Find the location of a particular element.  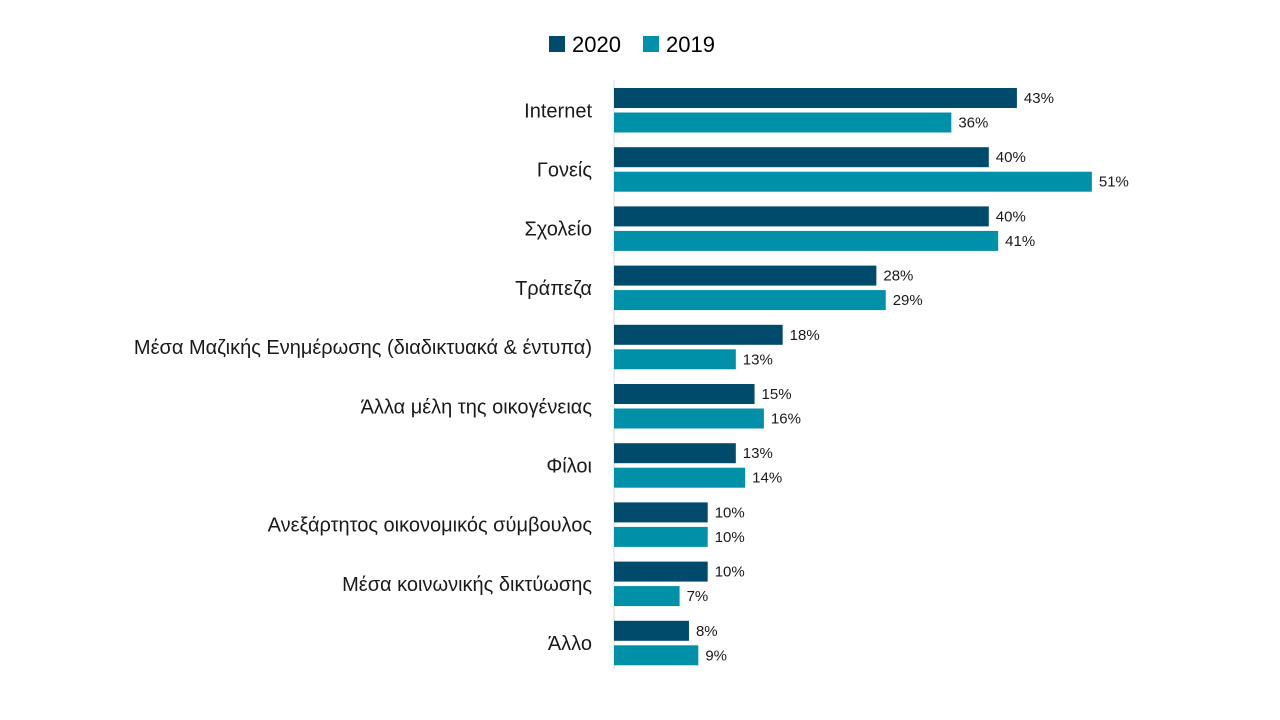

category-group: Internet 43% 36% is located at coordinates (789, 110).